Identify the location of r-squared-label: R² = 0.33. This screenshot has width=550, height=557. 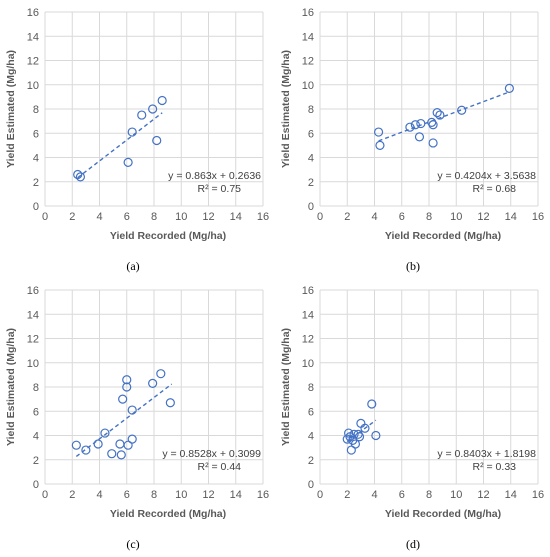
(495, 467).